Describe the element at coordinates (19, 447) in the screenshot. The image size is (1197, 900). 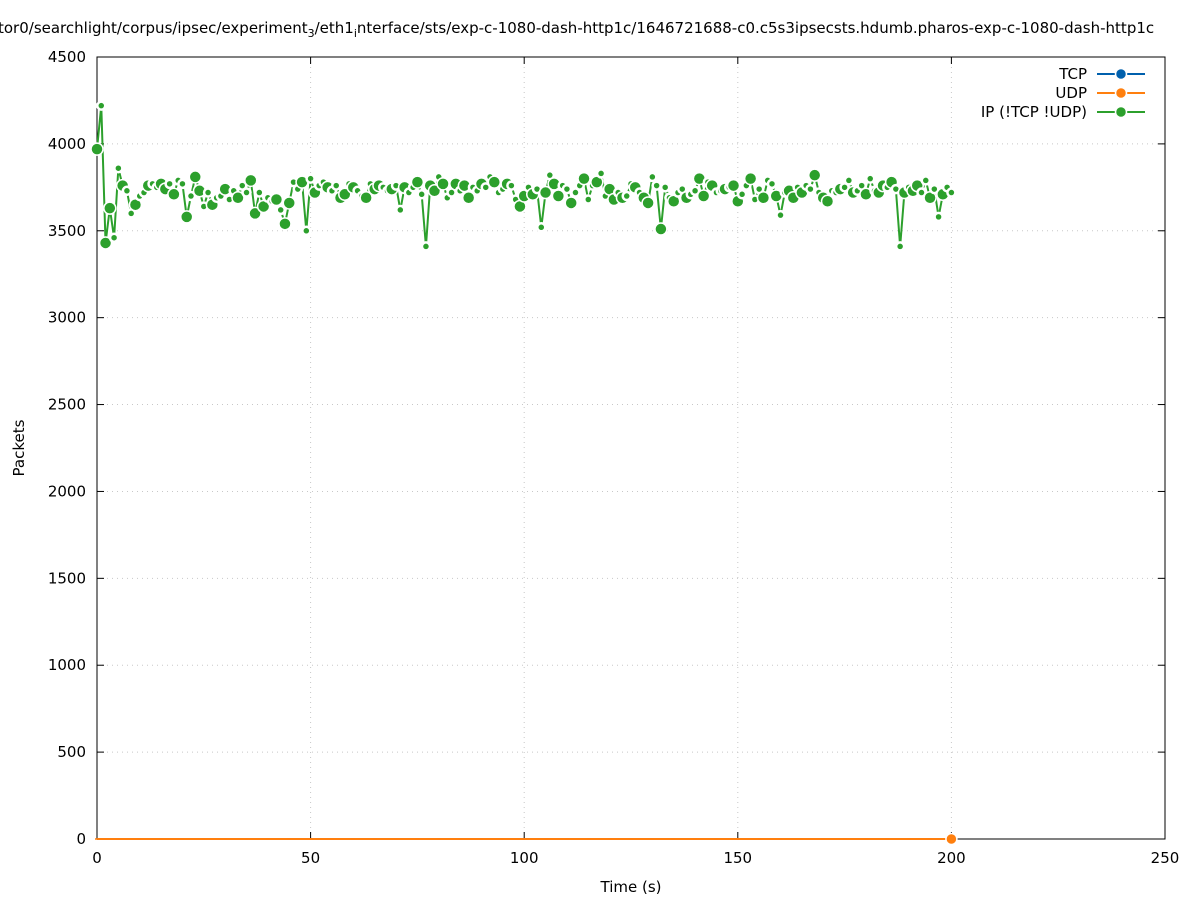
I see `y-axis-label: Packets` at that location.